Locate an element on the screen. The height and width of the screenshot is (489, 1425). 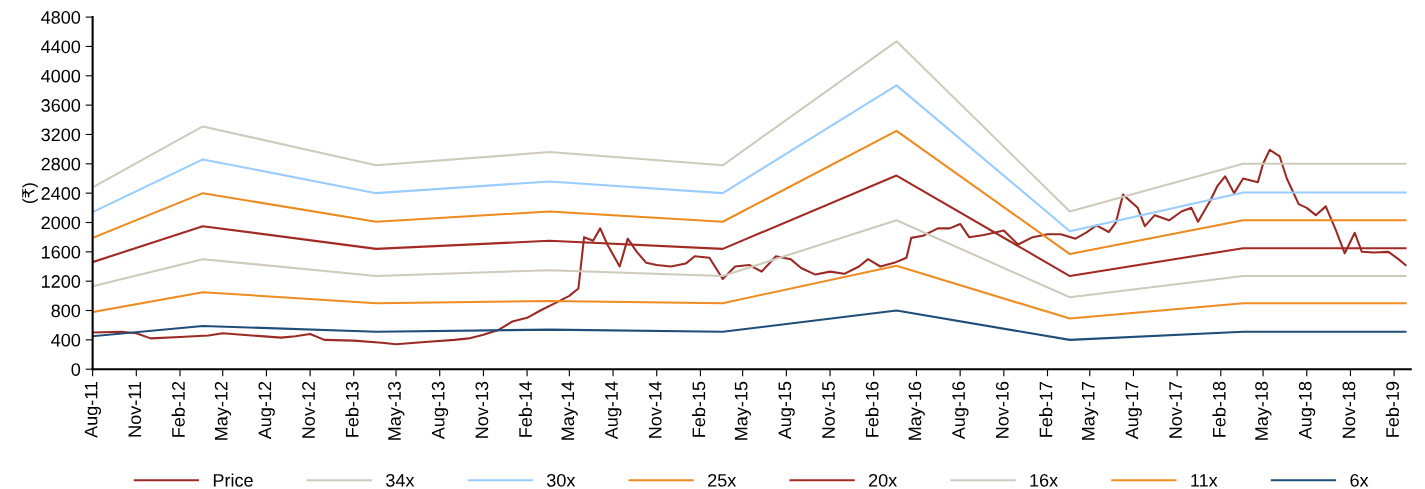
x-tick-label: Feb-18 is located at coordinates (1219, 409).